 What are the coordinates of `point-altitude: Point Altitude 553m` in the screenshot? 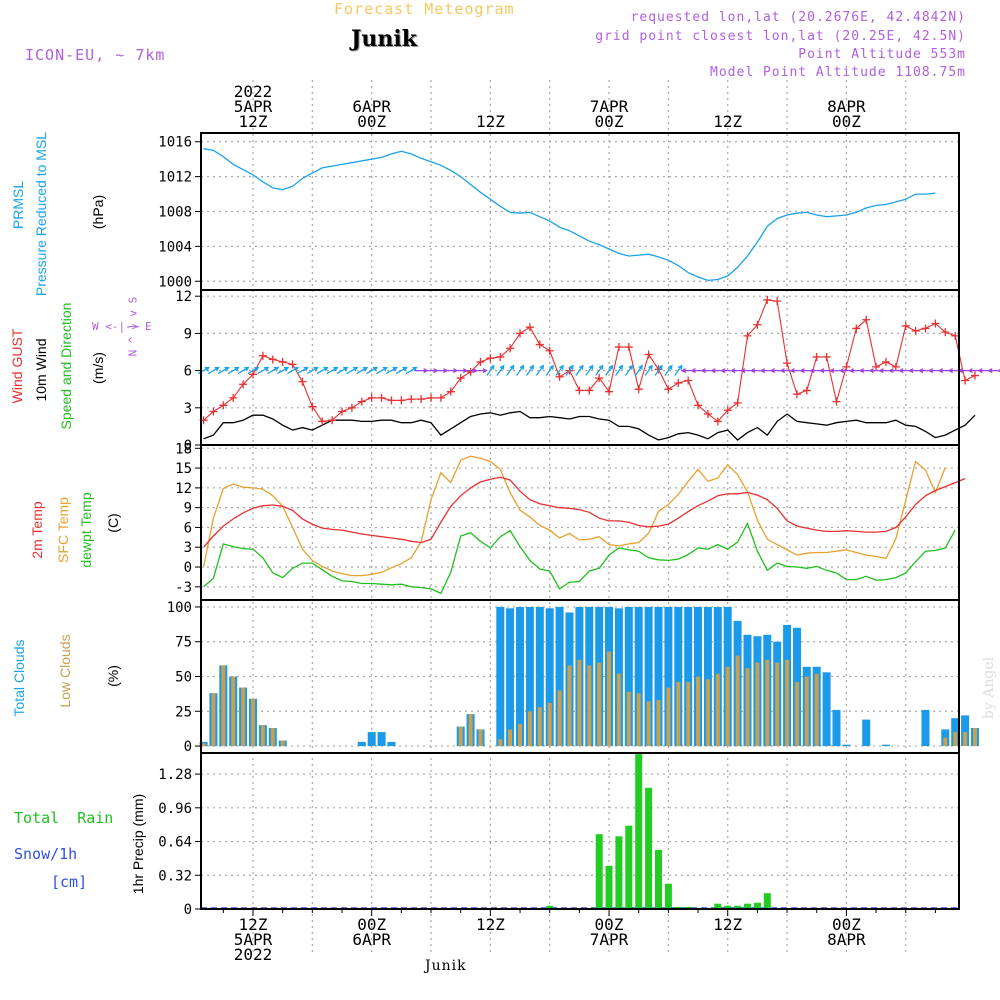 It's located at (882, 54).